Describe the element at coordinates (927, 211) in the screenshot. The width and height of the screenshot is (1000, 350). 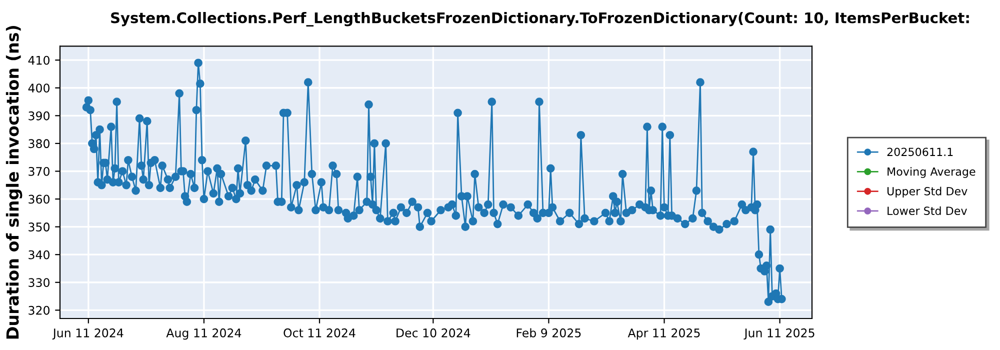
I see `legend-label: Lower Std Dev` at that location.